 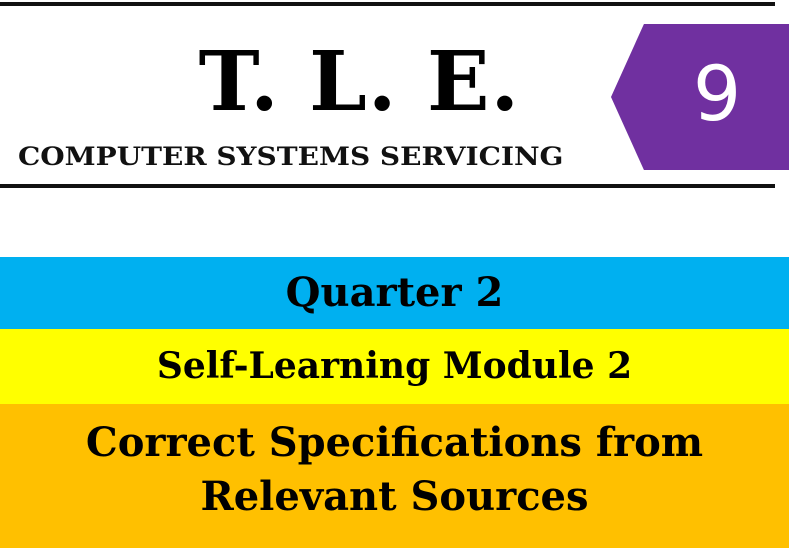 I want to click on grade-badge, so click(x=700, y=97).